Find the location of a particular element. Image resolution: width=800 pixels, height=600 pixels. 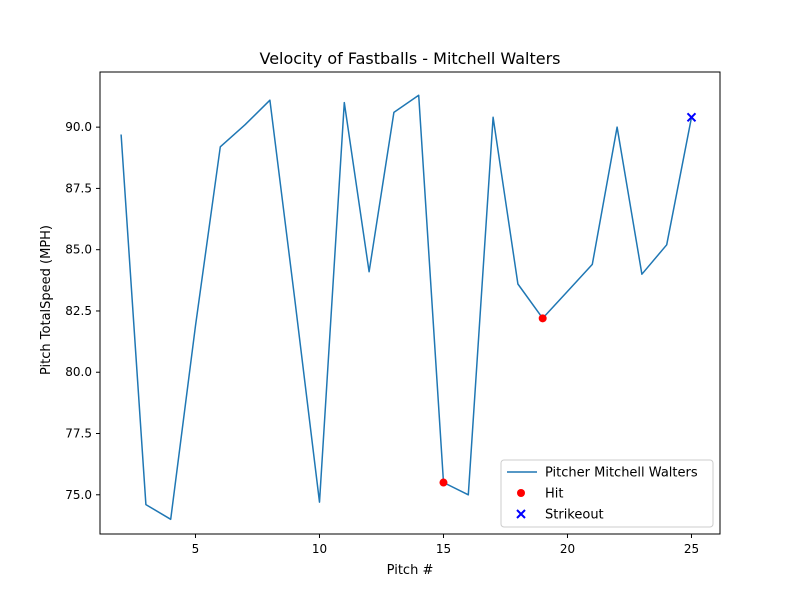

y-tick-label: 85.0 is located at coordinates (78, 250).